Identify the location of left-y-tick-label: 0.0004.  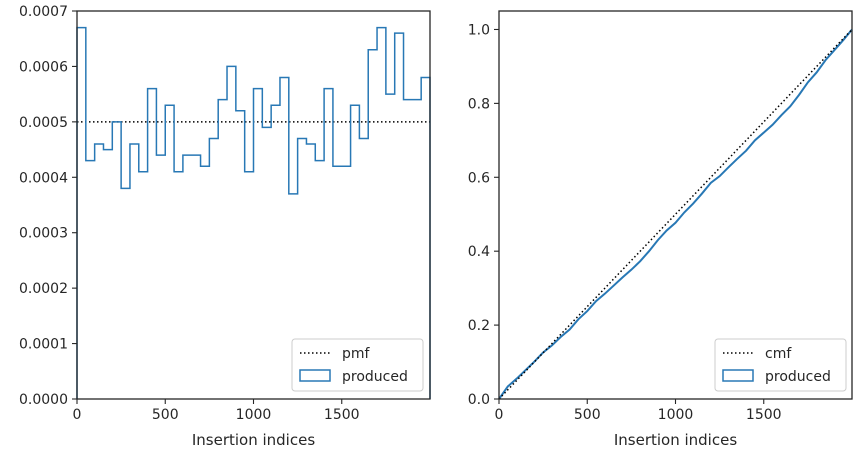
(43, 178).